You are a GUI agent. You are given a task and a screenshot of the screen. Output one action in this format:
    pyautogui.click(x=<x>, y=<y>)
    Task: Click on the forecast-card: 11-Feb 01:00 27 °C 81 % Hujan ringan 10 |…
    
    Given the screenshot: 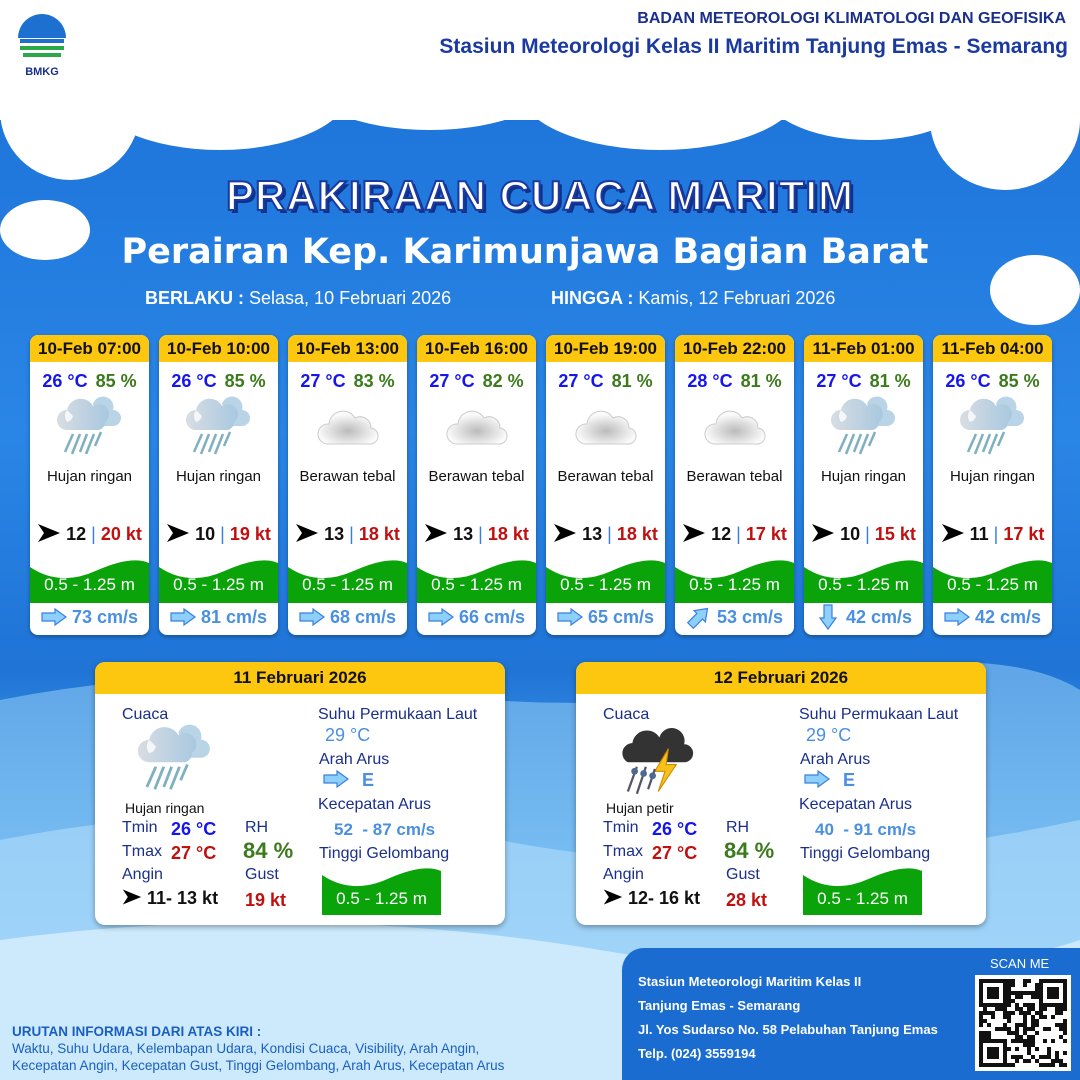 What is the action you would take?
    pyautogui.click(x=863, y=485)
    